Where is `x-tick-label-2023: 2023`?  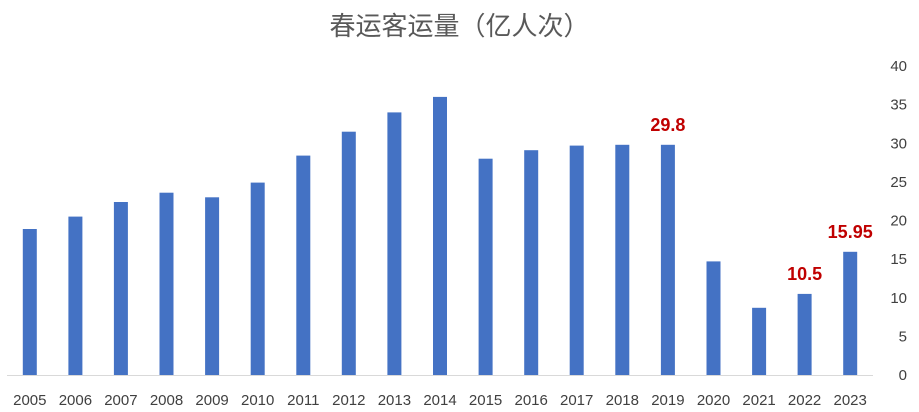
x-tick-label-2023: 2023 is located at coordinates (850, 400).